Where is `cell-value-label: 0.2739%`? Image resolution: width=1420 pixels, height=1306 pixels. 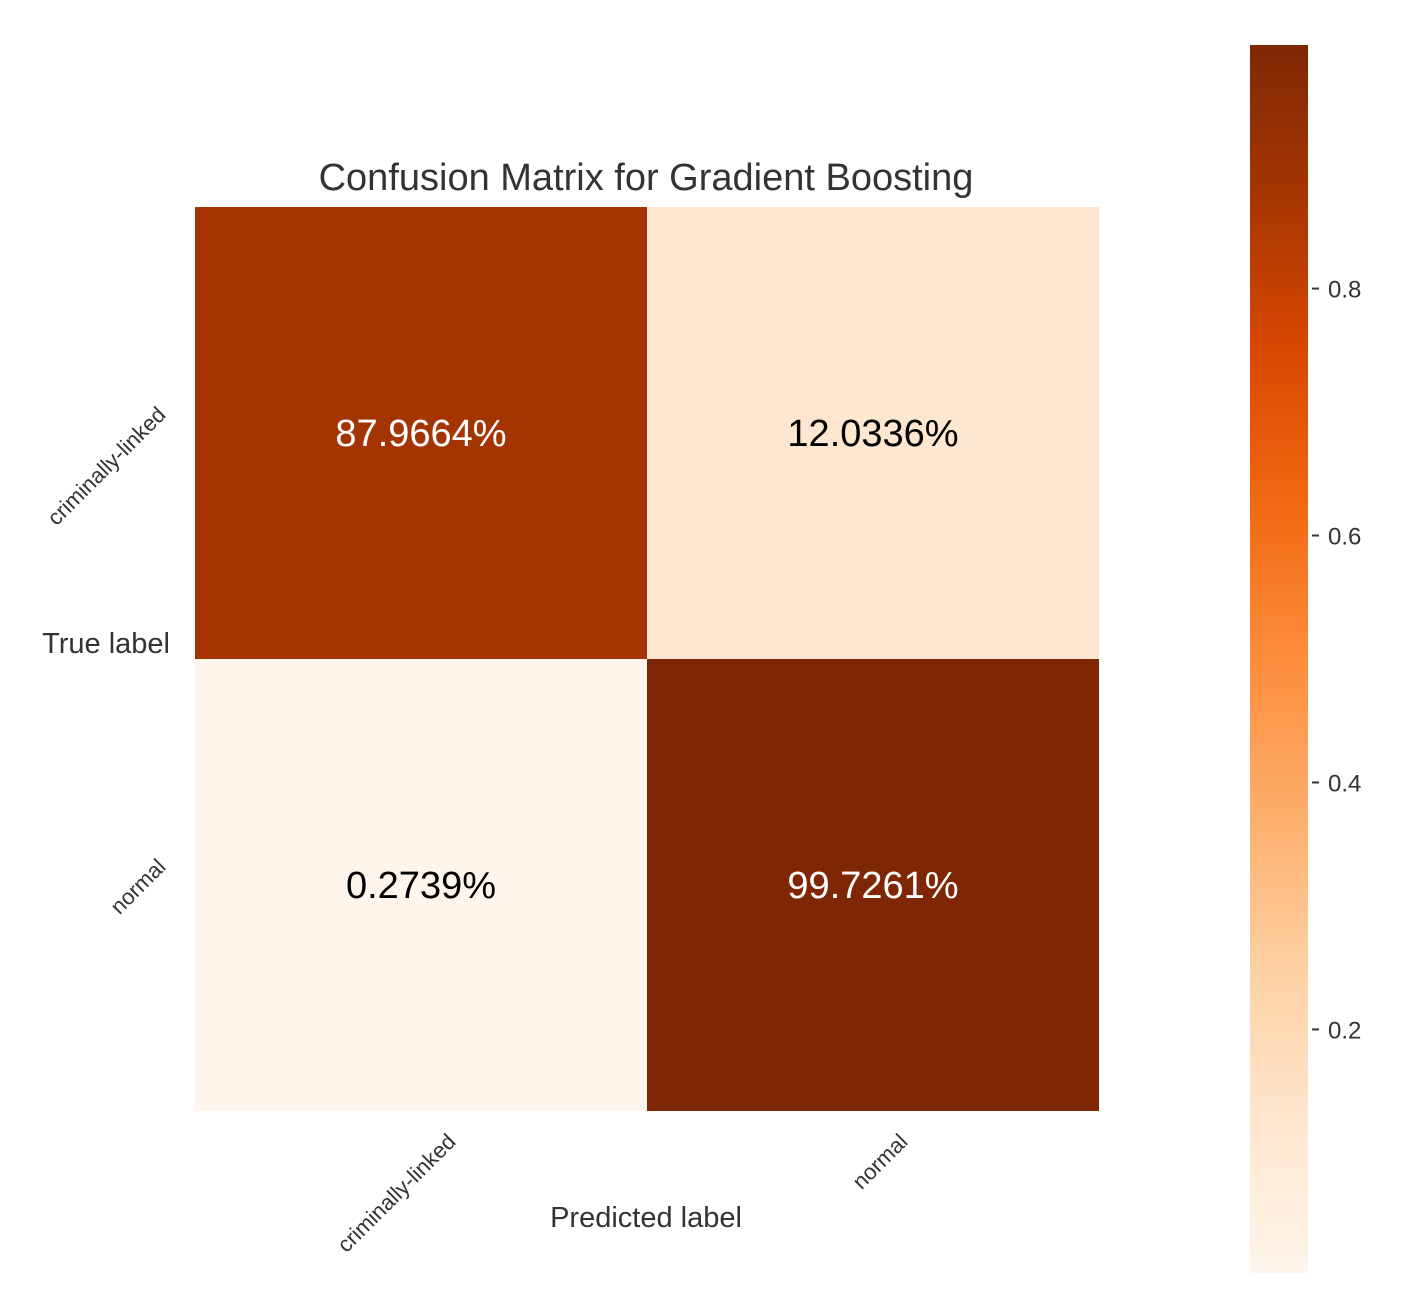
cell-value-label: 0.2739% is located at coordinates (421, 886).